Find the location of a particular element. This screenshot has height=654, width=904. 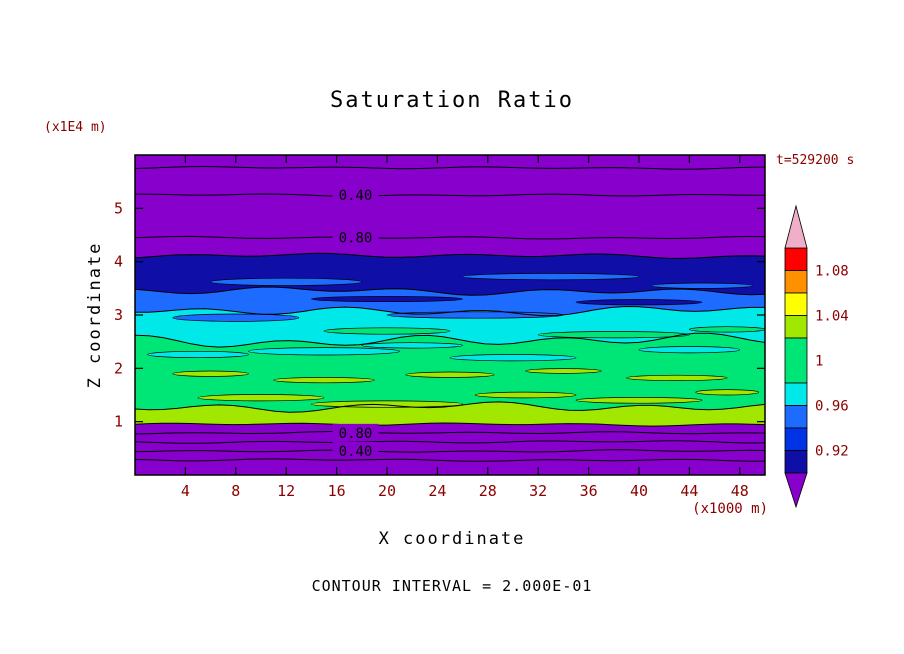

x-tick-label: 16 is located at coordinates (337, 491).